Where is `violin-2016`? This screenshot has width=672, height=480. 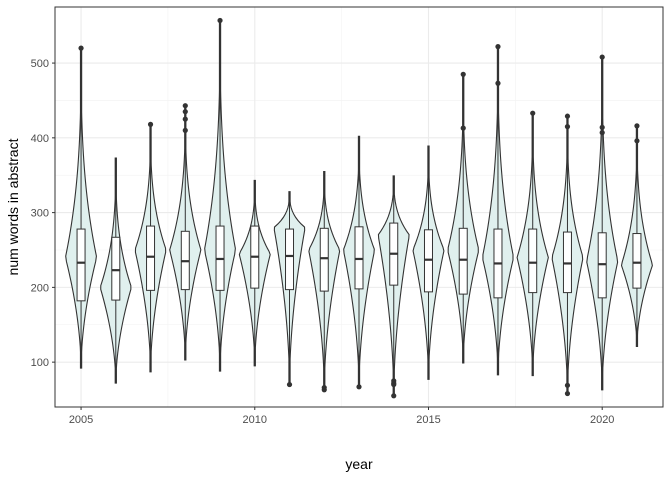 violin-2016 is located at coordinates (463, 217).